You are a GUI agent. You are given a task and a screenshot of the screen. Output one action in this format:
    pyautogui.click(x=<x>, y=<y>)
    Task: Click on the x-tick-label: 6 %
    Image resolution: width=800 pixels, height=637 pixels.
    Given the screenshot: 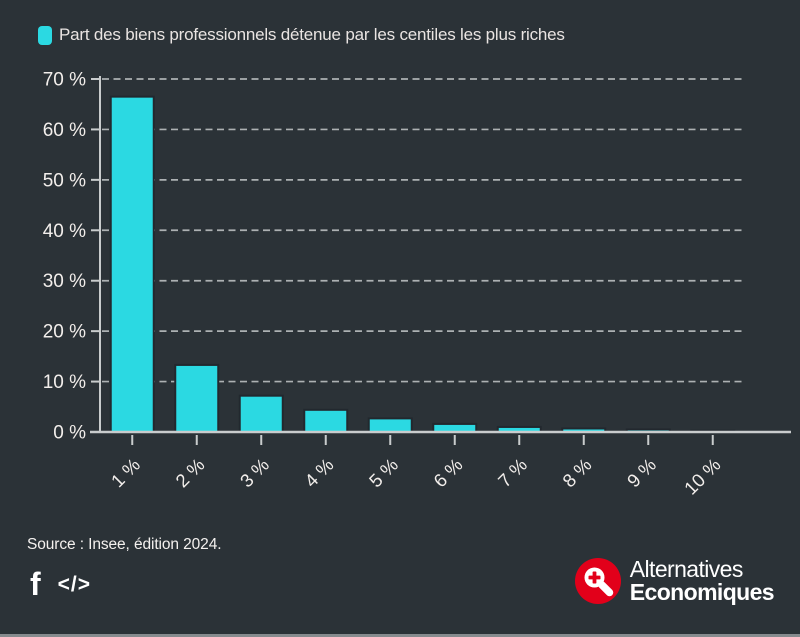 What is the action you would take?
    pyautogui.click(x=447, y=472)
    